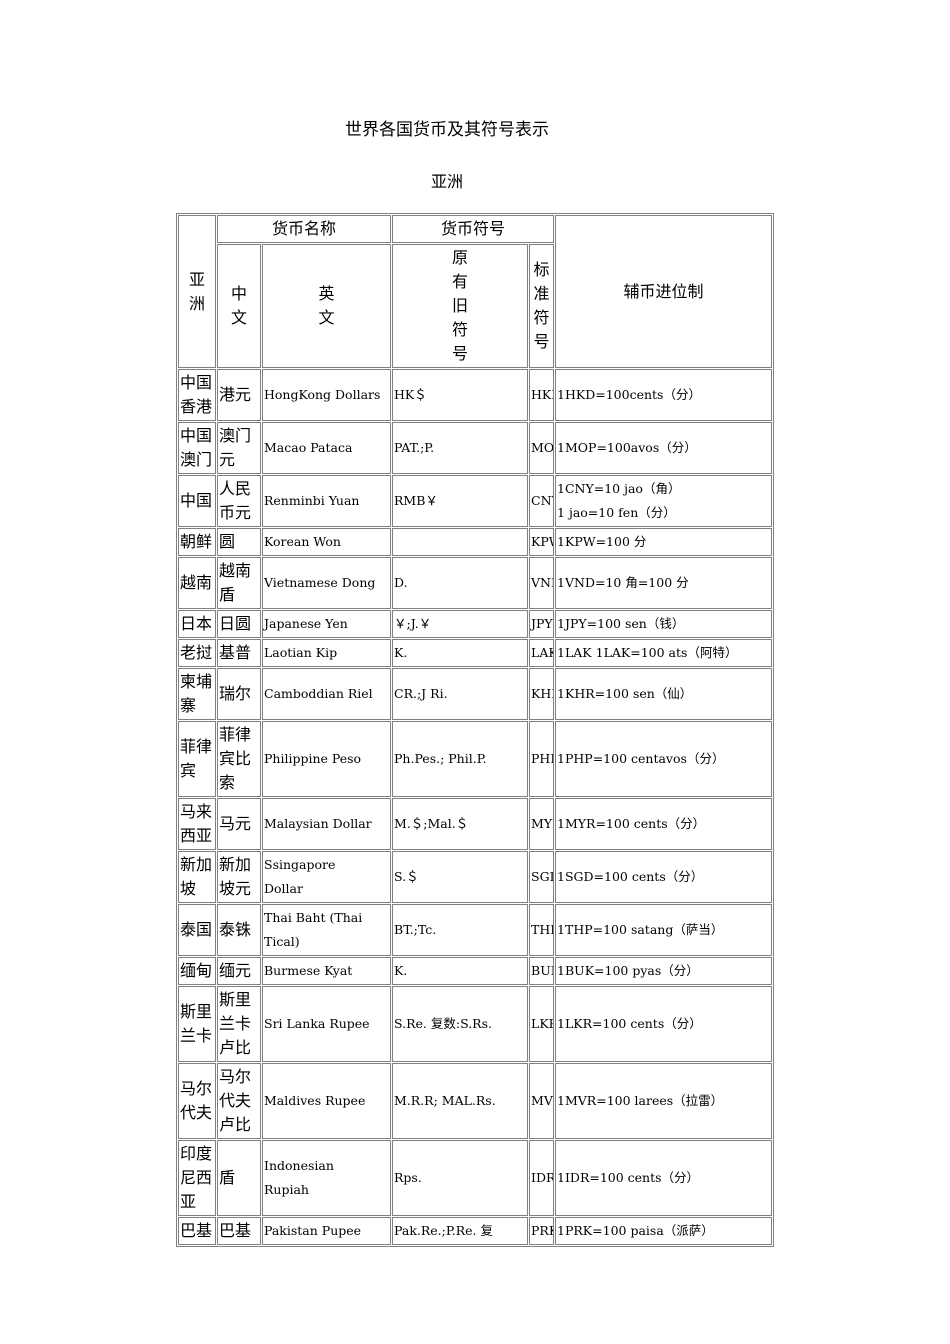 Image resolution: width=950 pixels, height=1344 pixels. What do you see at coordinates (239, 877) in the screenshot?
I see `cell-chinese-name: 新加 坡元` at bounding box center [239, 877].